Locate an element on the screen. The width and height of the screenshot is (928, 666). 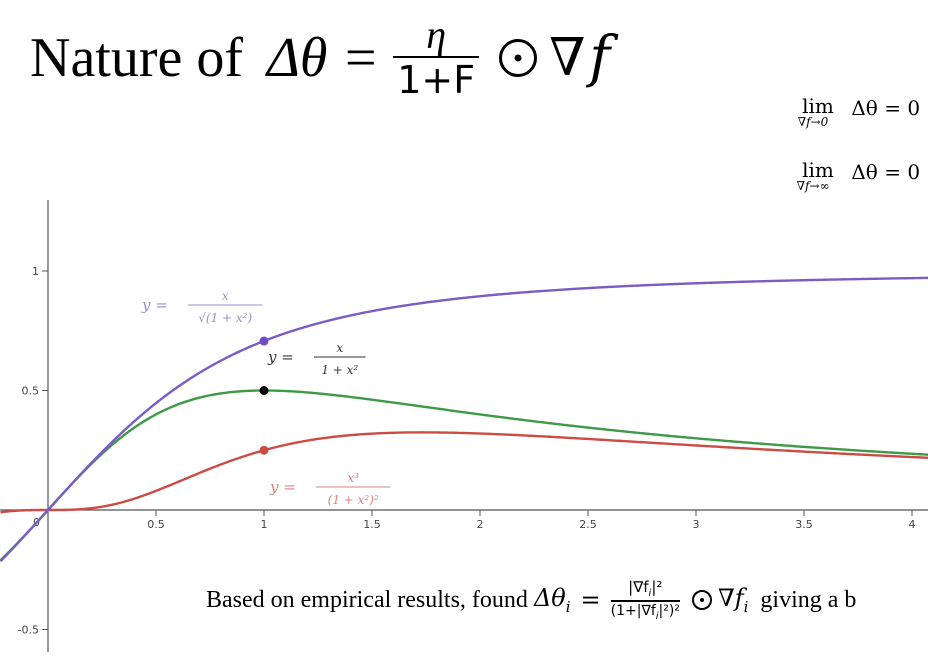
x-tick-label: 3.5 is located at coordinates (804, 524).